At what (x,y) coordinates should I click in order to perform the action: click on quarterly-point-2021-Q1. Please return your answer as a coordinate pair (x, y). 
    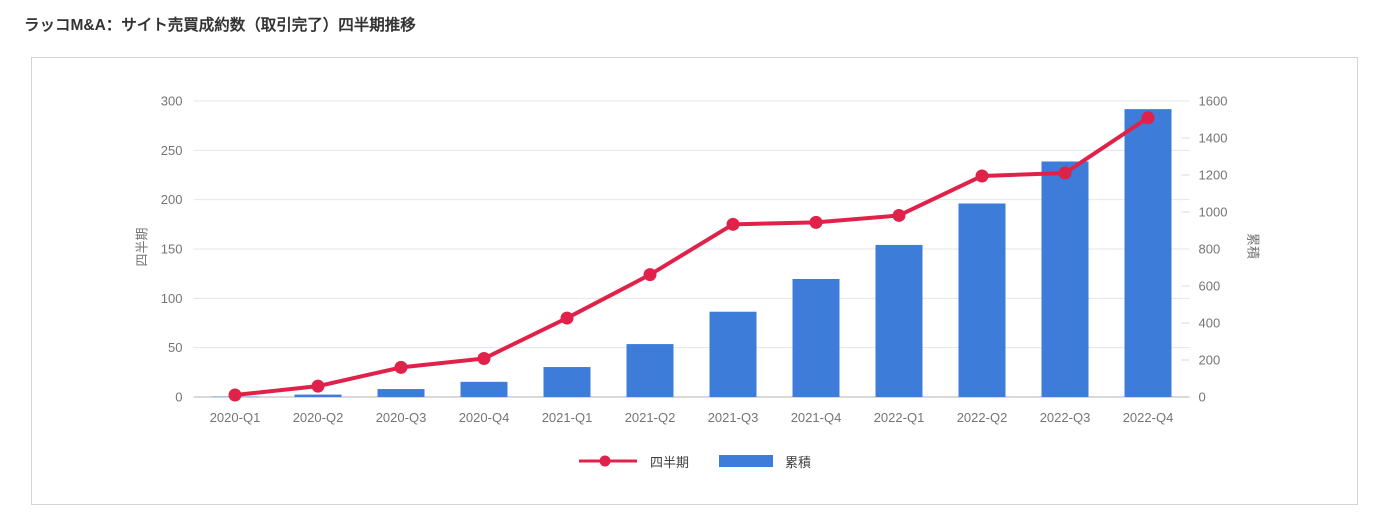
    Looking at the image, I should click on (567, 318).